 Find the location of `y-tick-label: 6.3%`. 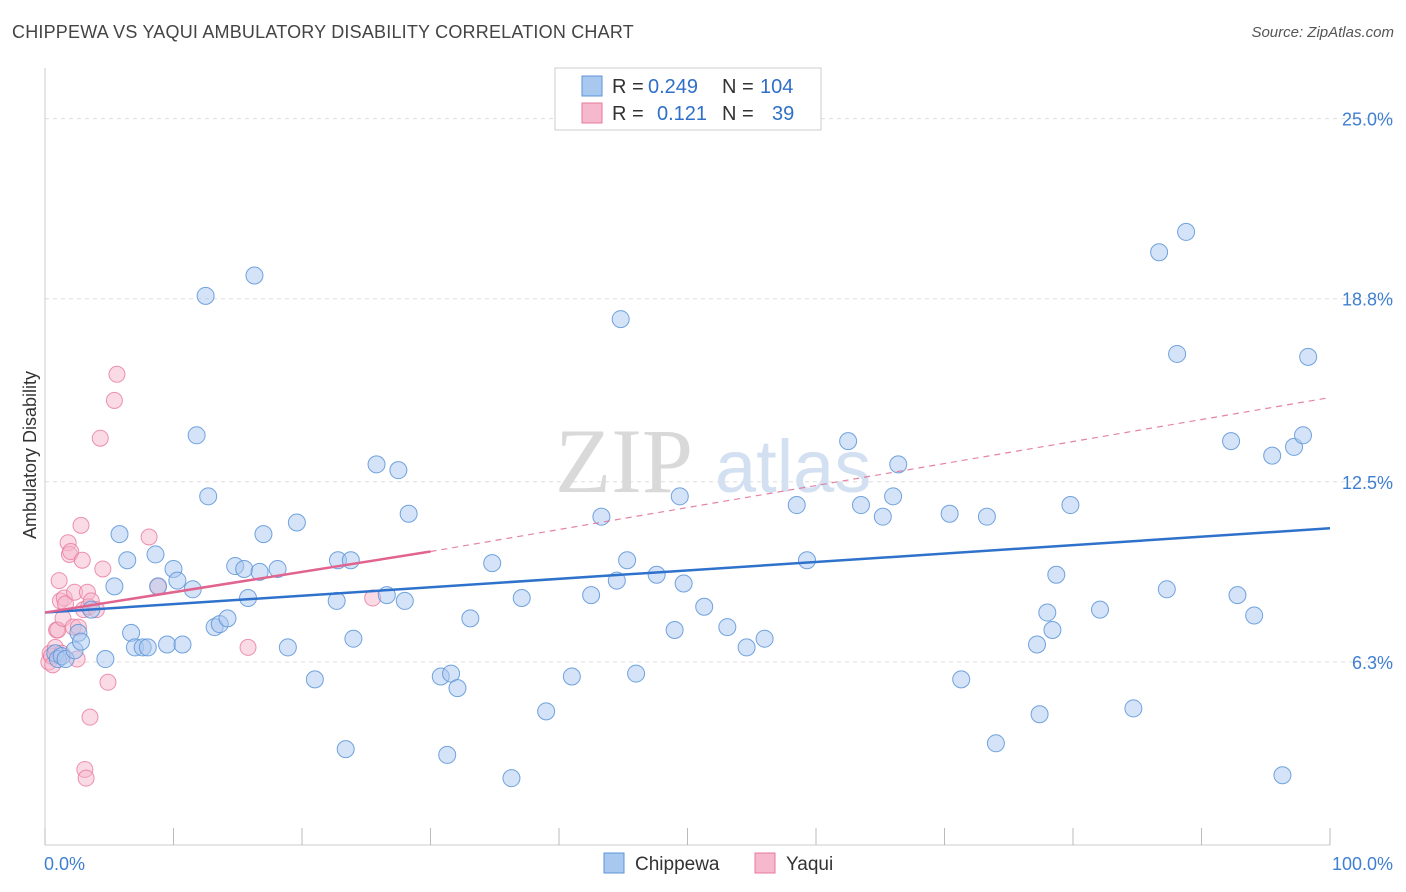

y-tick-label: 6.3% is located at coordinates (1372, 663).